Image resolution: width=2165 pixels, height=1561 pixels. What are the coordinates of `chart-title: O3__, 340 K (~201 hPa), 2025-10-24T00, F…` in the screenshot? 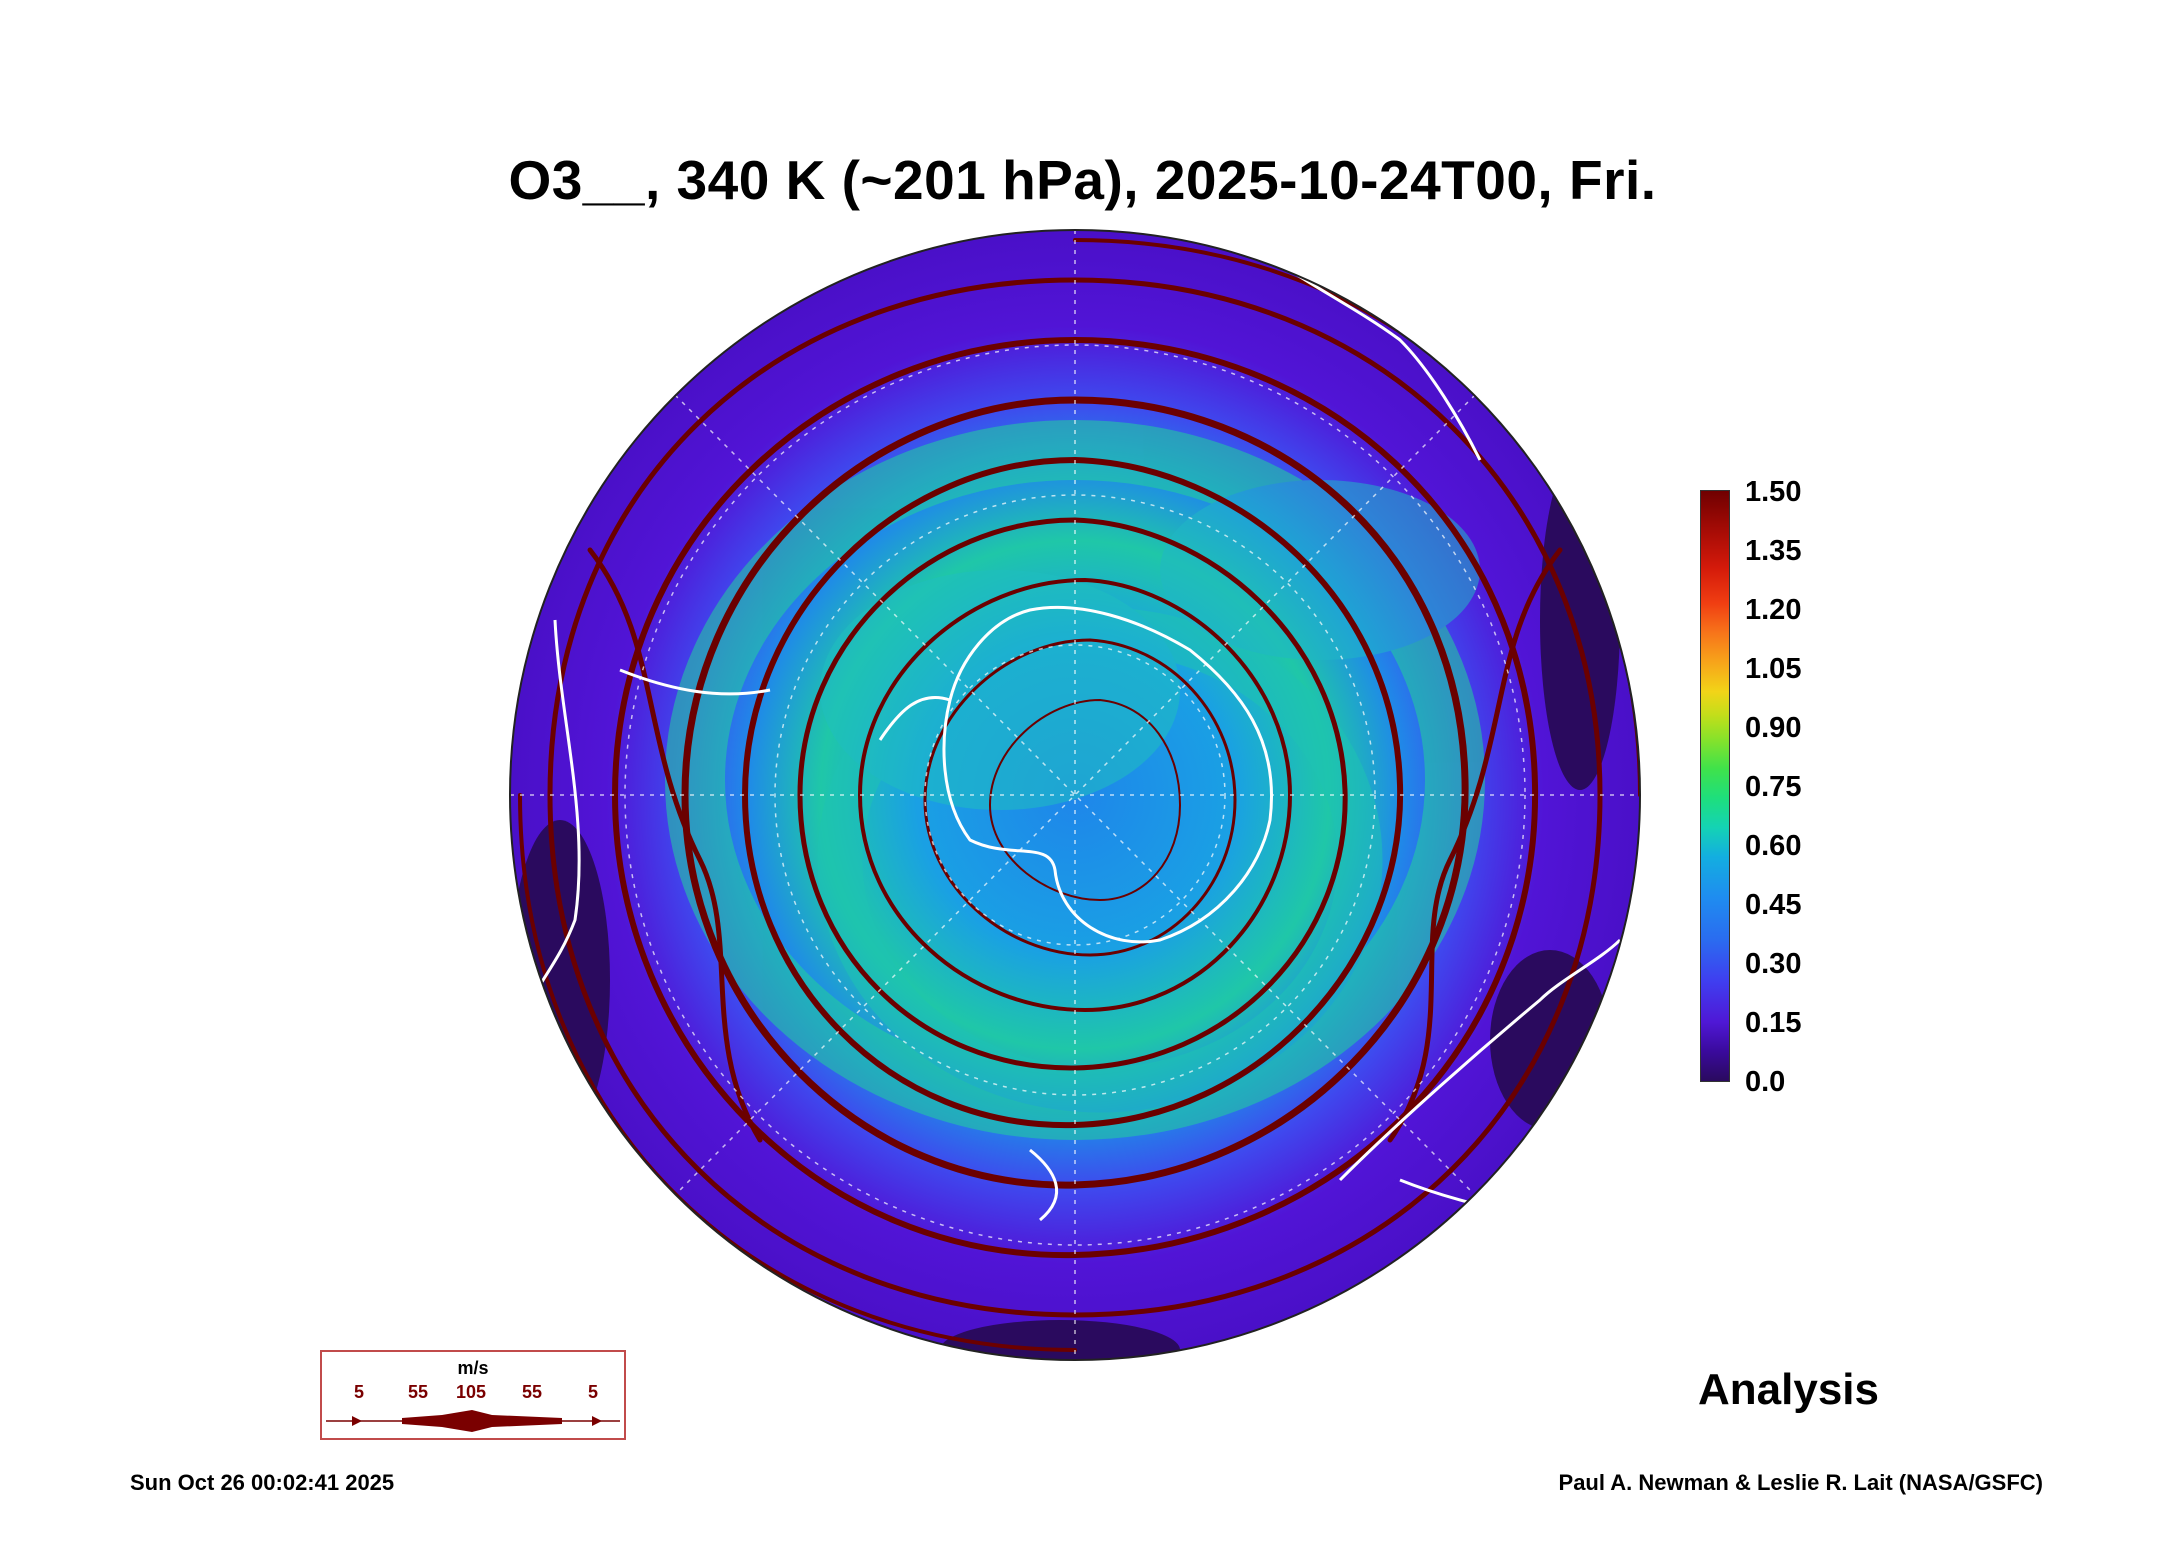 It's located at (1082, 180).